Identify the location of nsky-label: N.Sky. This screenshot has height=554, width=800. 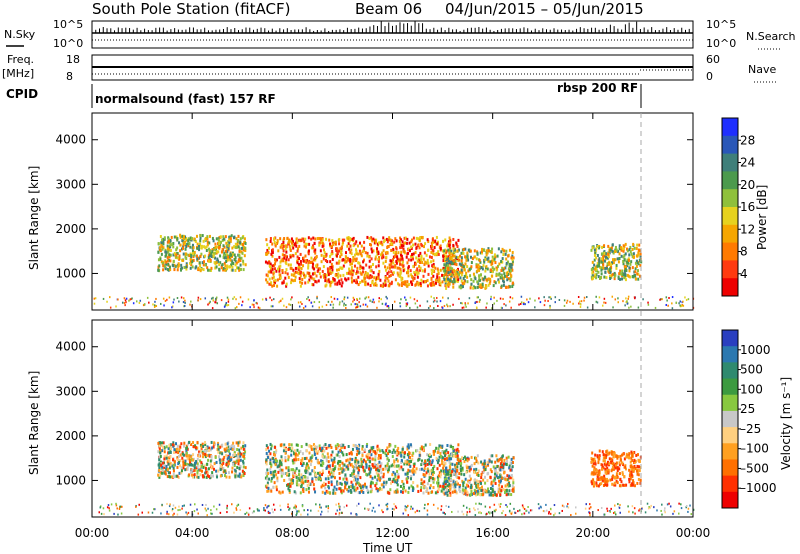
(20, 34).